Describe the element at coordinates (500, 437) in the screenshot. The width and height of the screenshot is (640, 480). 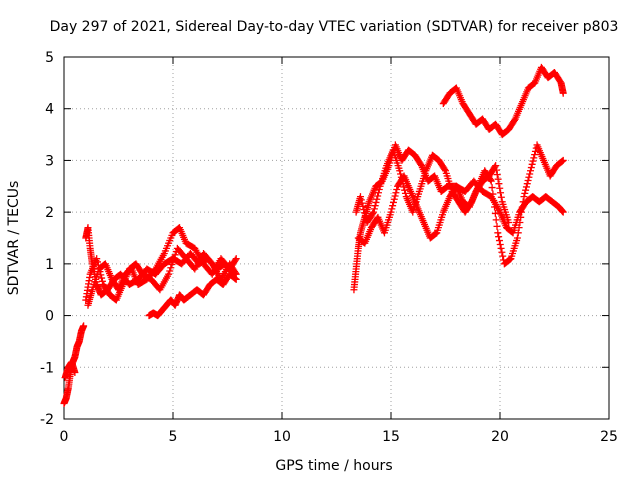
I see `x-tick-label: 20` at that location.